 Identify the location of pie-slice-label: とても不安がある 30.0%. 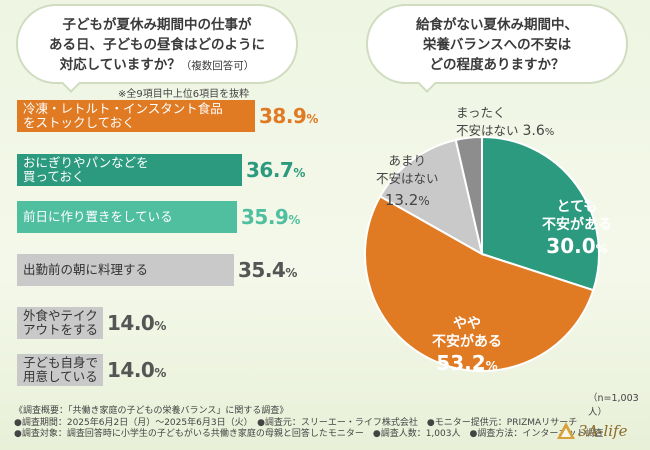
(577, 229).